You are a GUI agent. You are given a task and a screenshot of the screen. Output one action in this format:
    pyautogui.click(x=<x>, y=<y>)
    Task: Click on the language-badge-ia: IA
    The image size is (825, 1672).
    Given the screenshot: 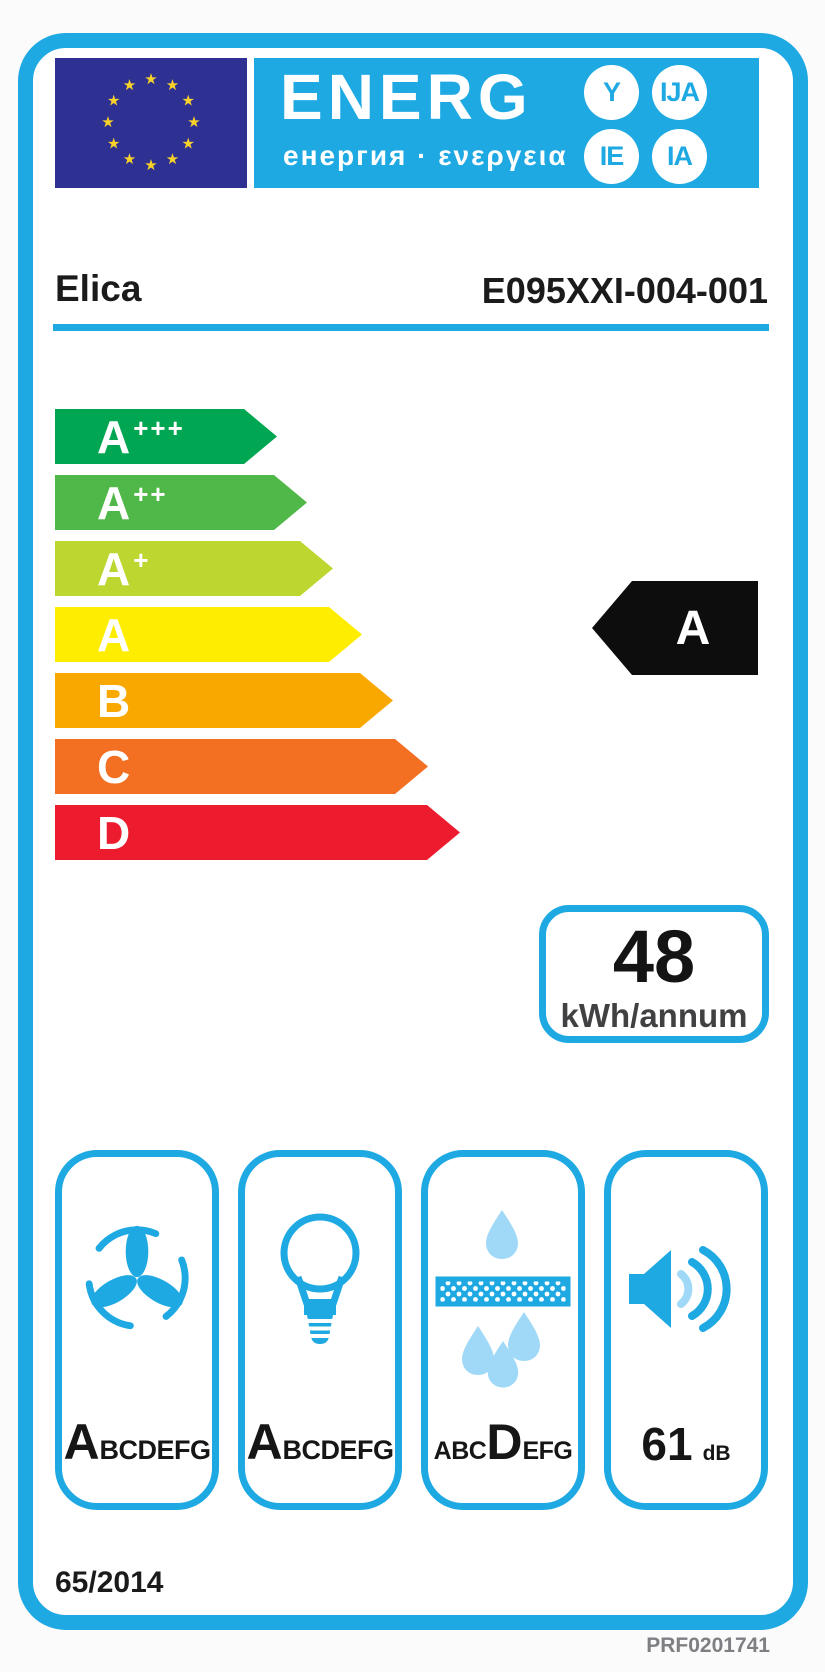 What is the action you would take?
    pyautogui.click(x=679, y=156)
    